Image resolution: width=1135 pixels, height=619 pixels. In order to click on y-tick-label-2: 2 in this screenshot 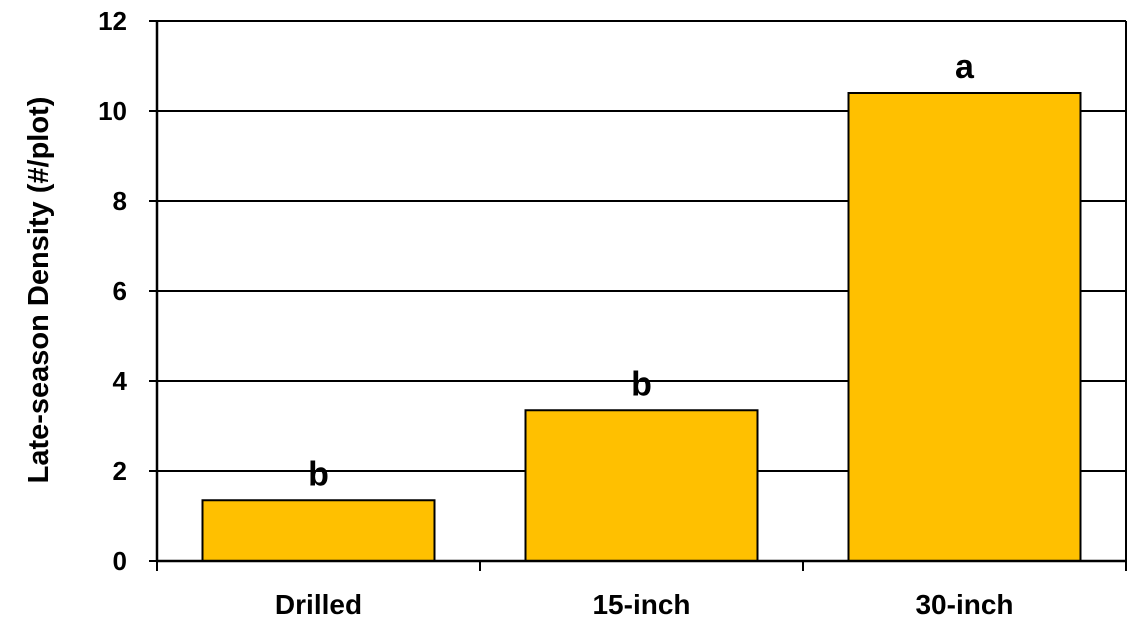, I will do `click(120, 471)`.